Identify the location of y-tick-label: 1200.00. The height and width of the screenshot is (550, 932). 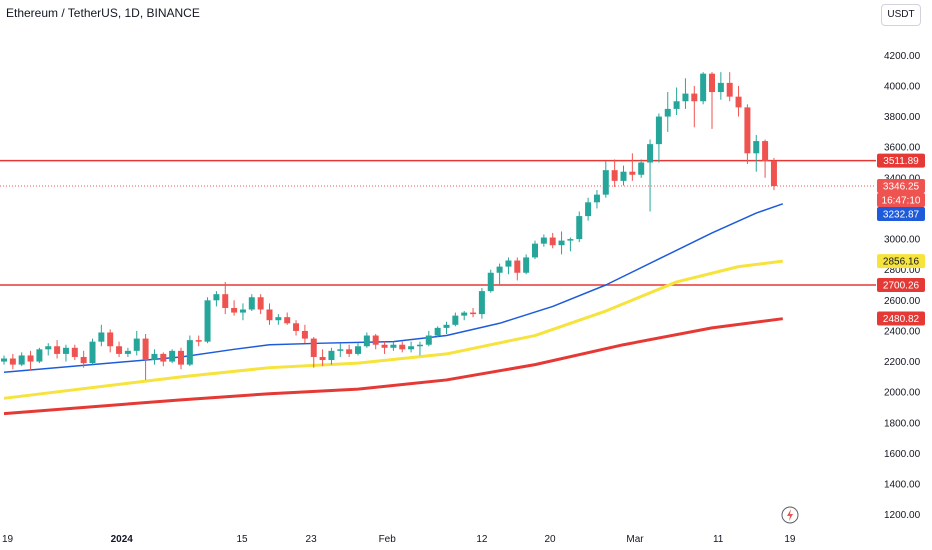
(902, 515).